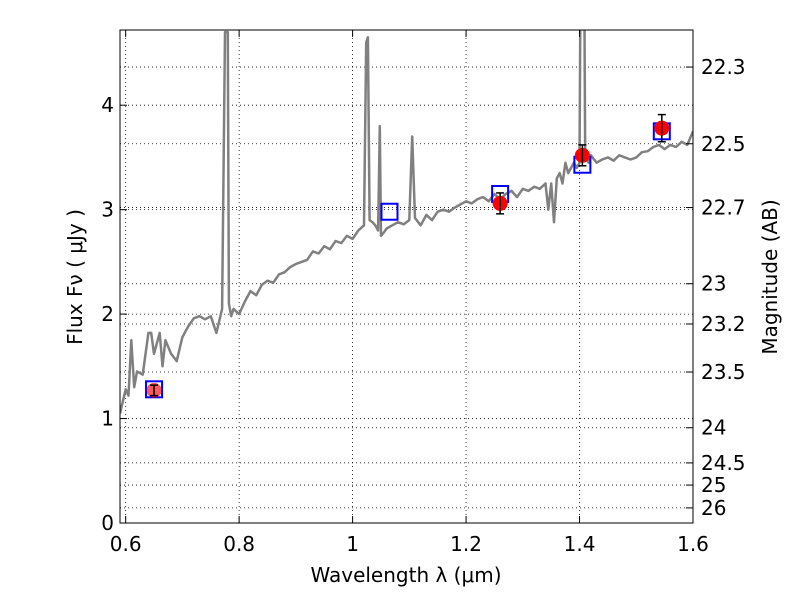  Describe the element at coordinates (126, 544) in the screenshot. I see `x-tick-label: 0.6` at that location.